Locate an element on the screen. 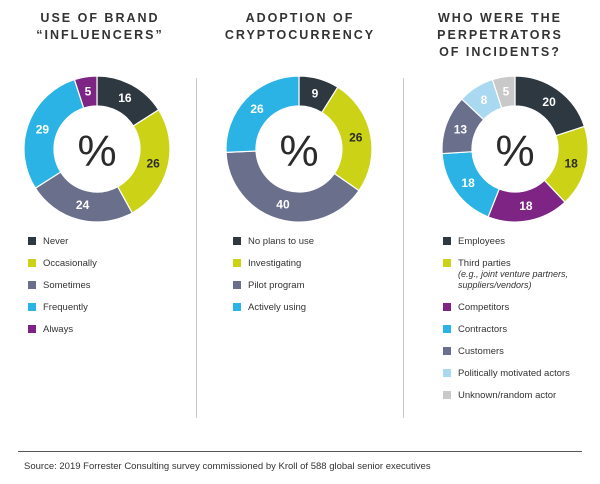  legend-item: Competitors is located at coordinates (521, 307).